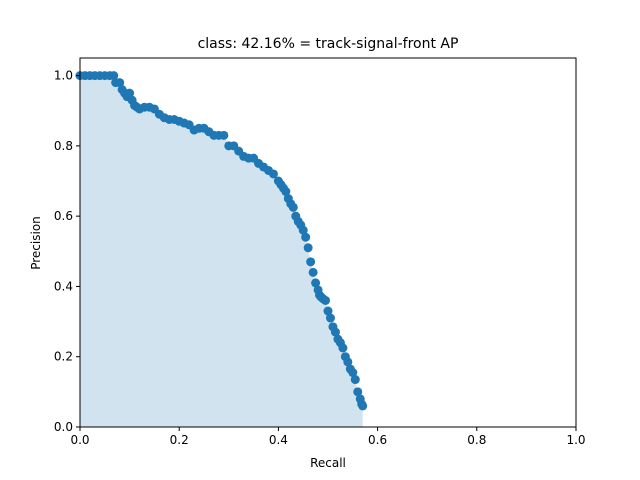  I want to click on y-tick-label: 0.6, so click(63, 216).